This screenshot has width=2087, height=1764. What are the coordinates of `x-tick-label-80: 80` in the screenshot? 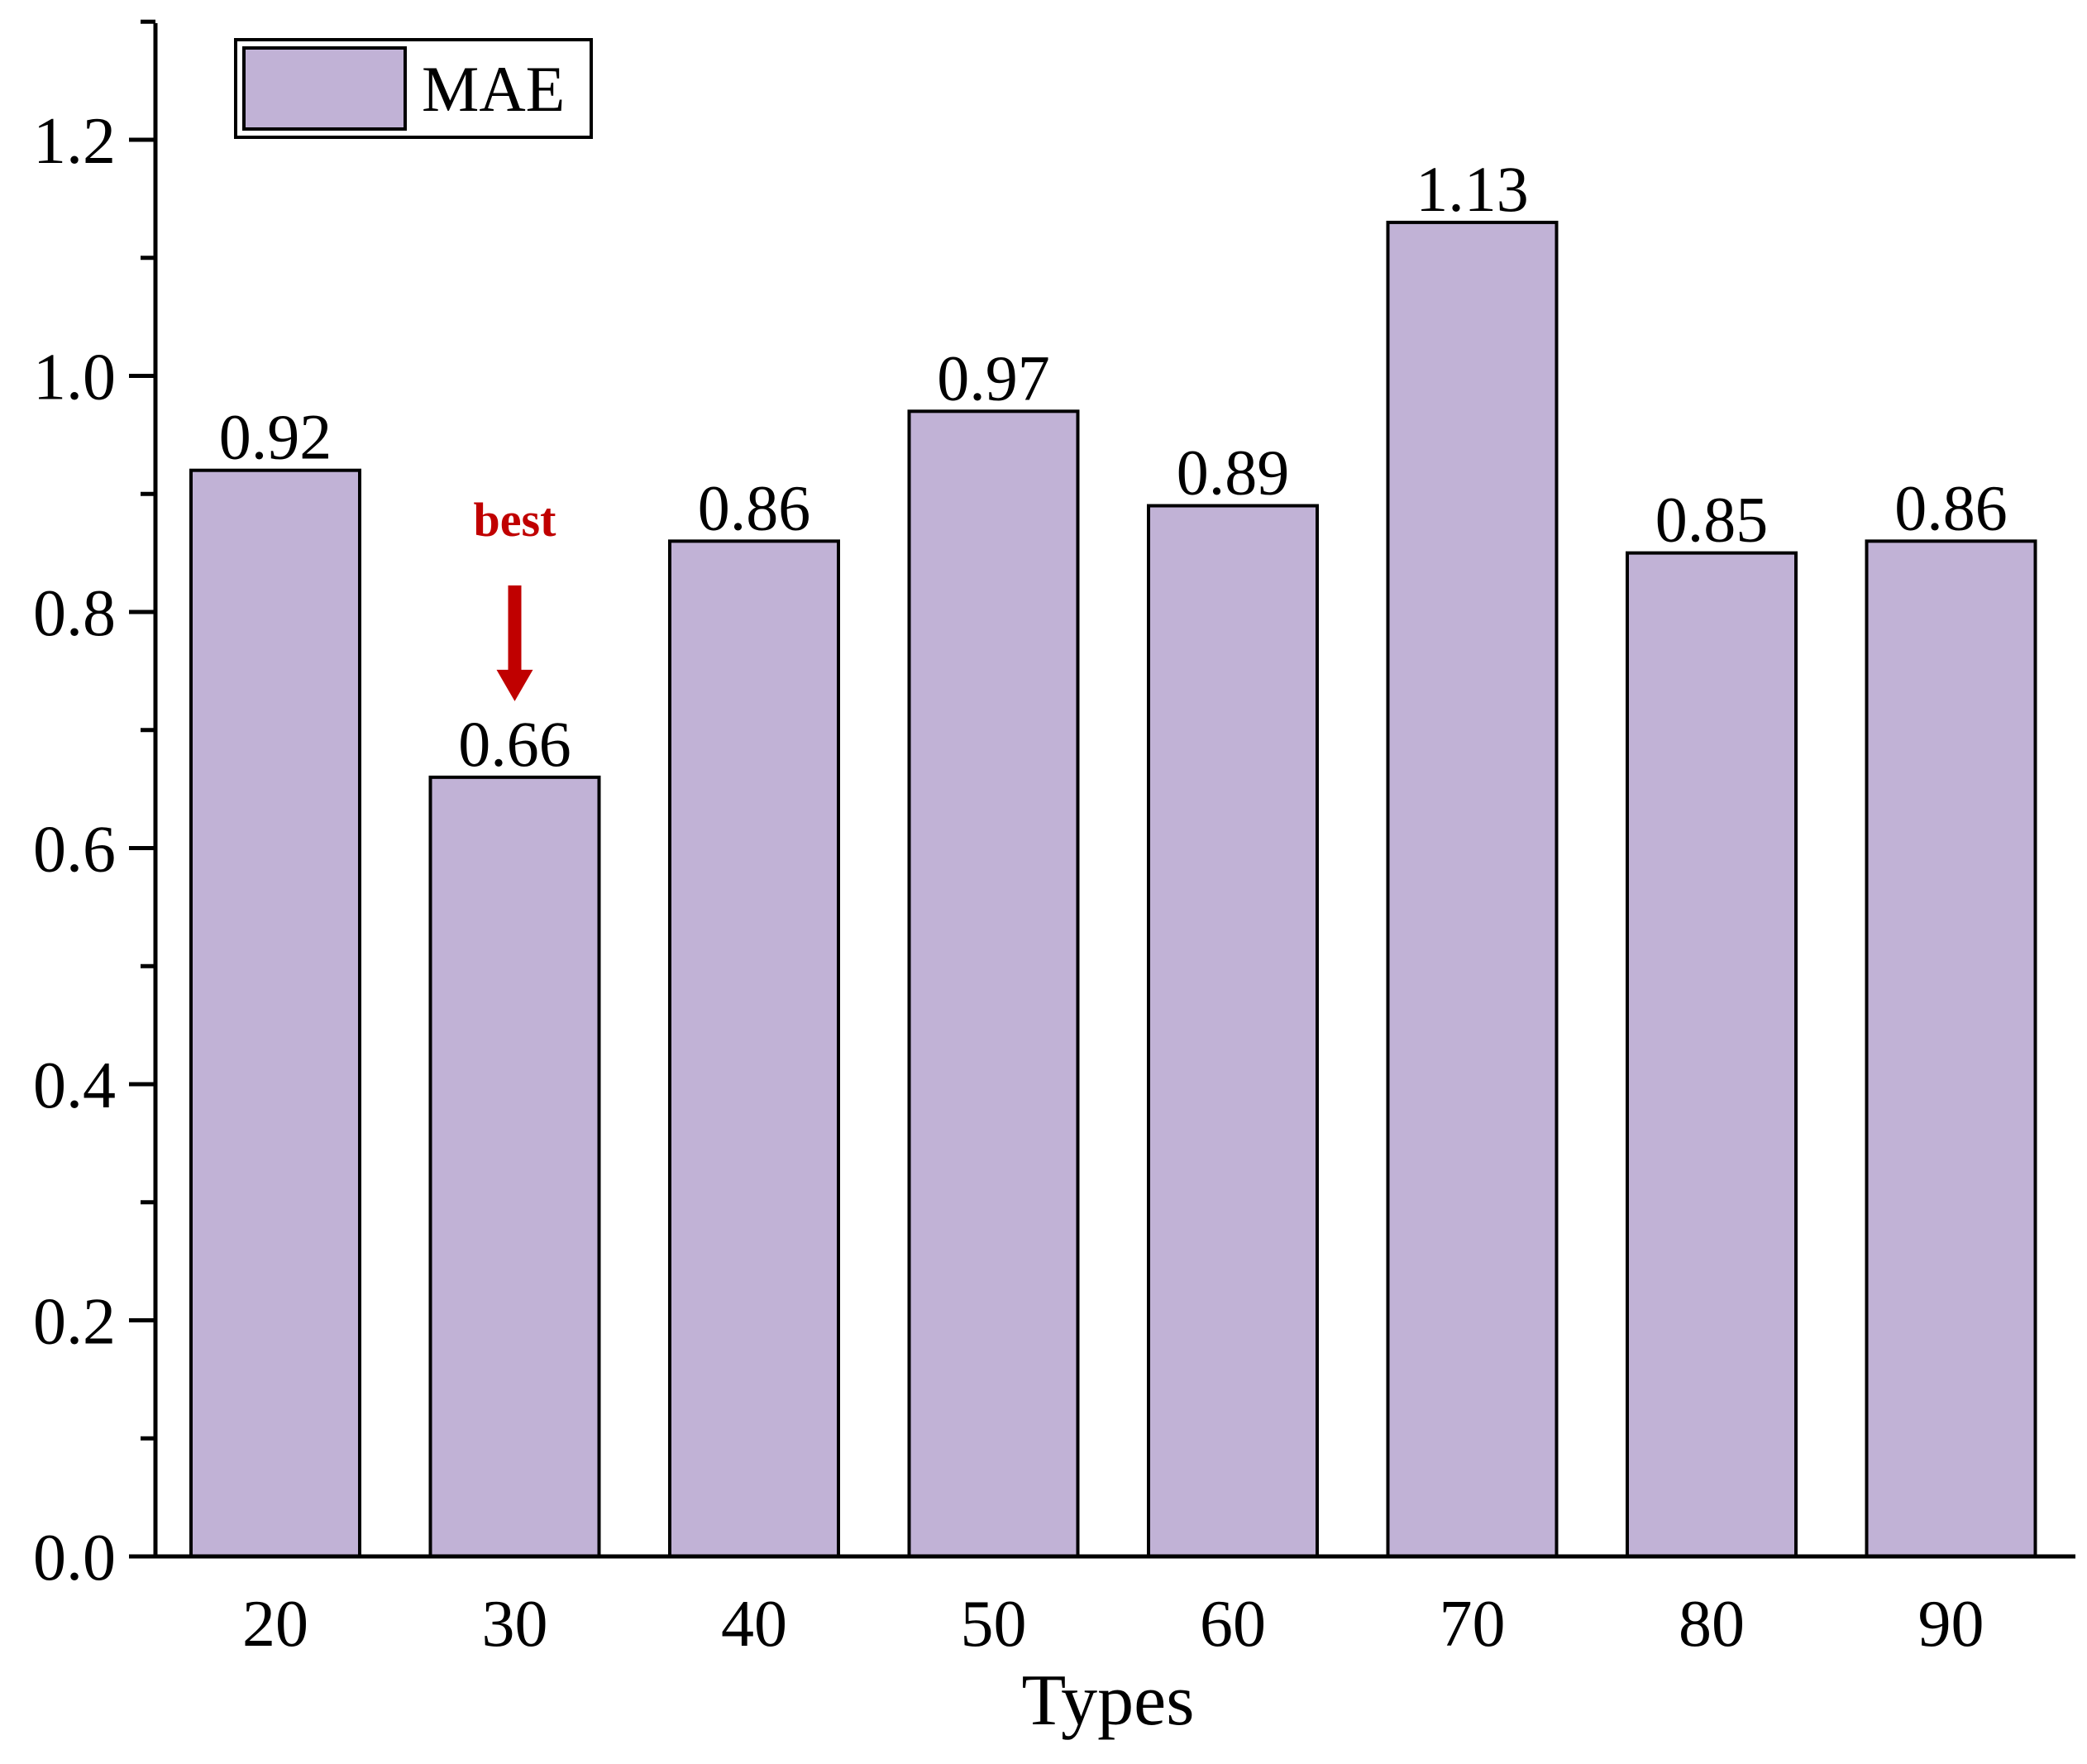 It's located at (1712, 1624).